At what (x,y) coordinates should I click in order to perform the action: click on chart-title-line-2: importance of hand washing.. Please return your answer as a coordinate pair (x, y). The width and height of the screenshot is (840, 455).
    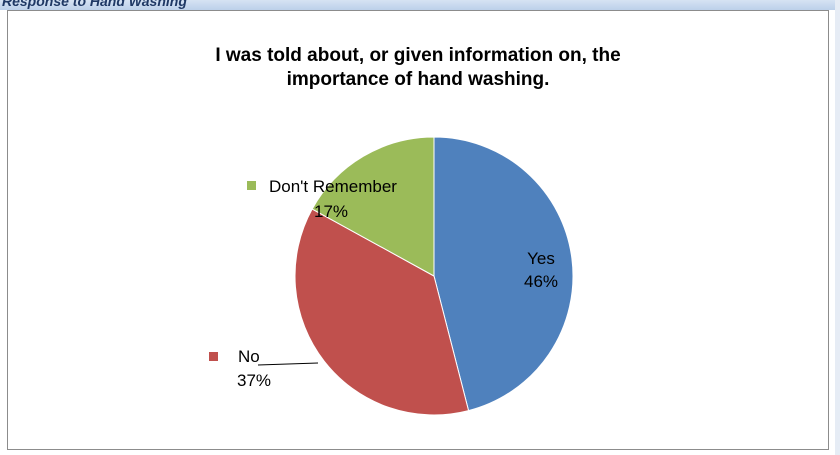
    Looking at the image, I should click on (418, 79).